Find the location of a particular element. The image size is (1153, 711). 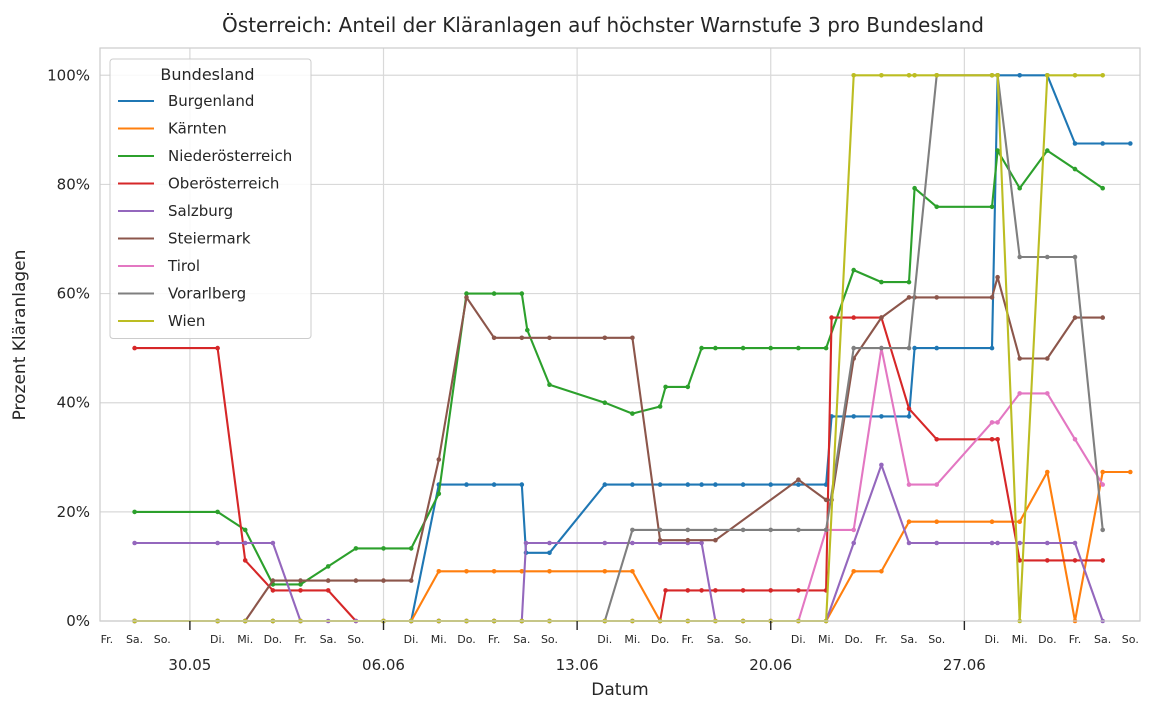

legend-box is located at coordinates (210, 198).